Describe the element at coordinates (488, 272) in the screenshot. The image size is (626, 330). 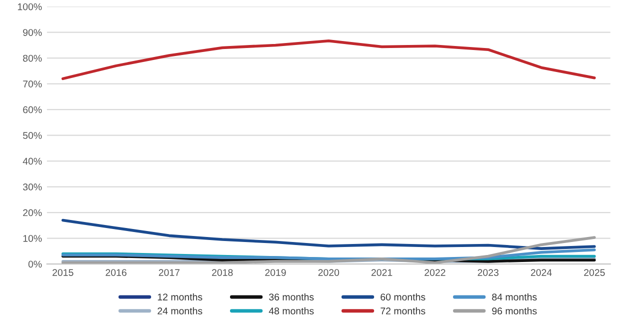
I see `x-tick-label: 2023` at that location.